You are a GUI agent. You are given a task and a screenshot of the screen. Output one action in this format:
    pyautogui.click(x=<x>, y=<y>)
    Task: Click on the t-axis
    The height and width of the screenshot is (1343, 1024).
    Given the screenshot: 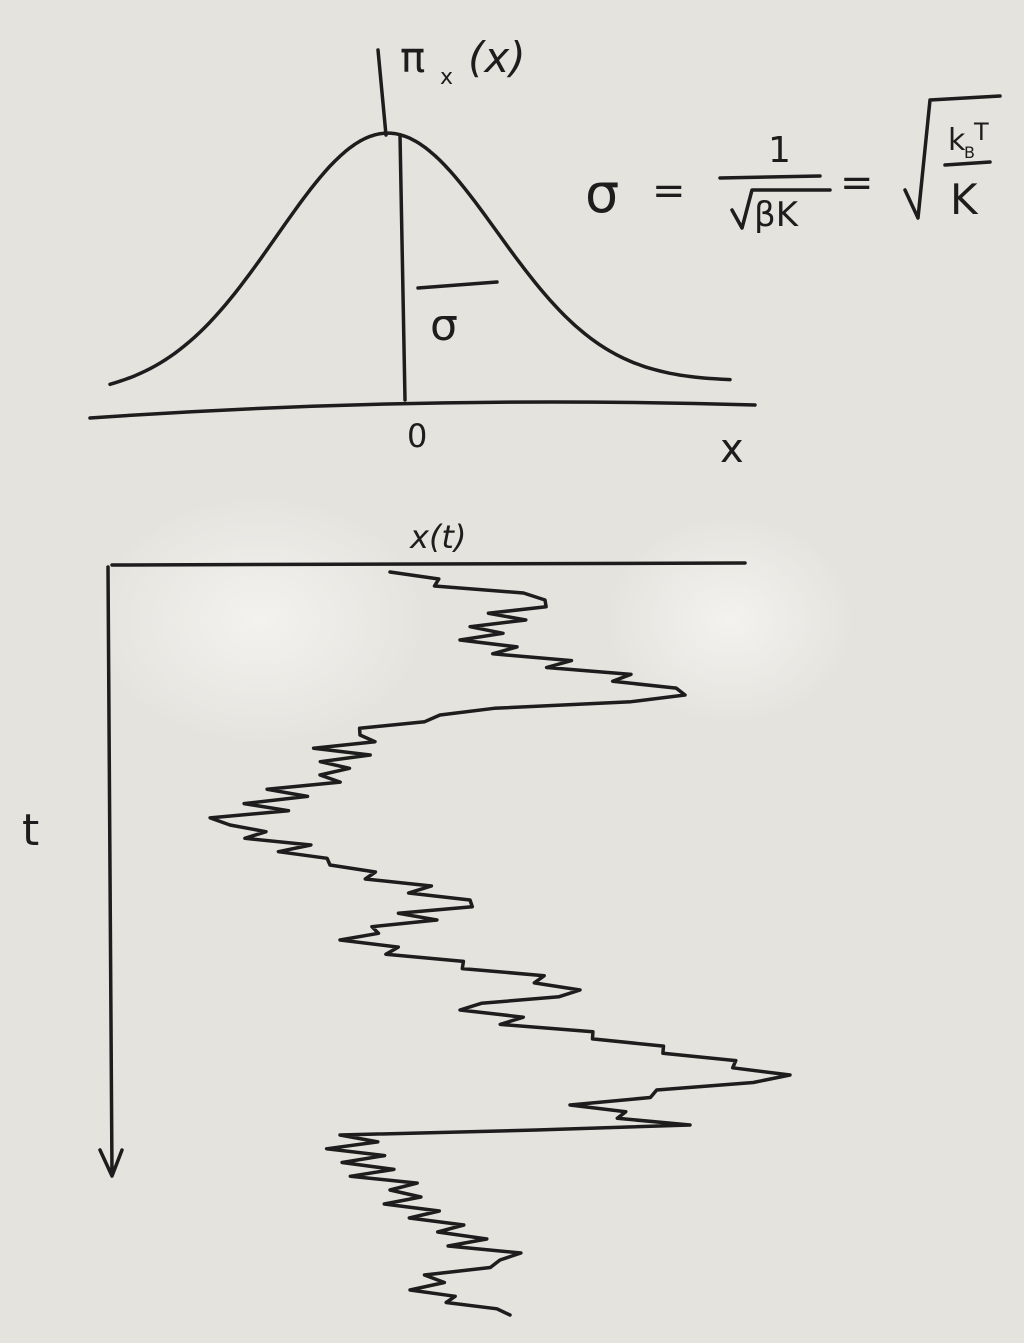 What is the action you would take?
    pyautogui.click(x=111, y=871)
    